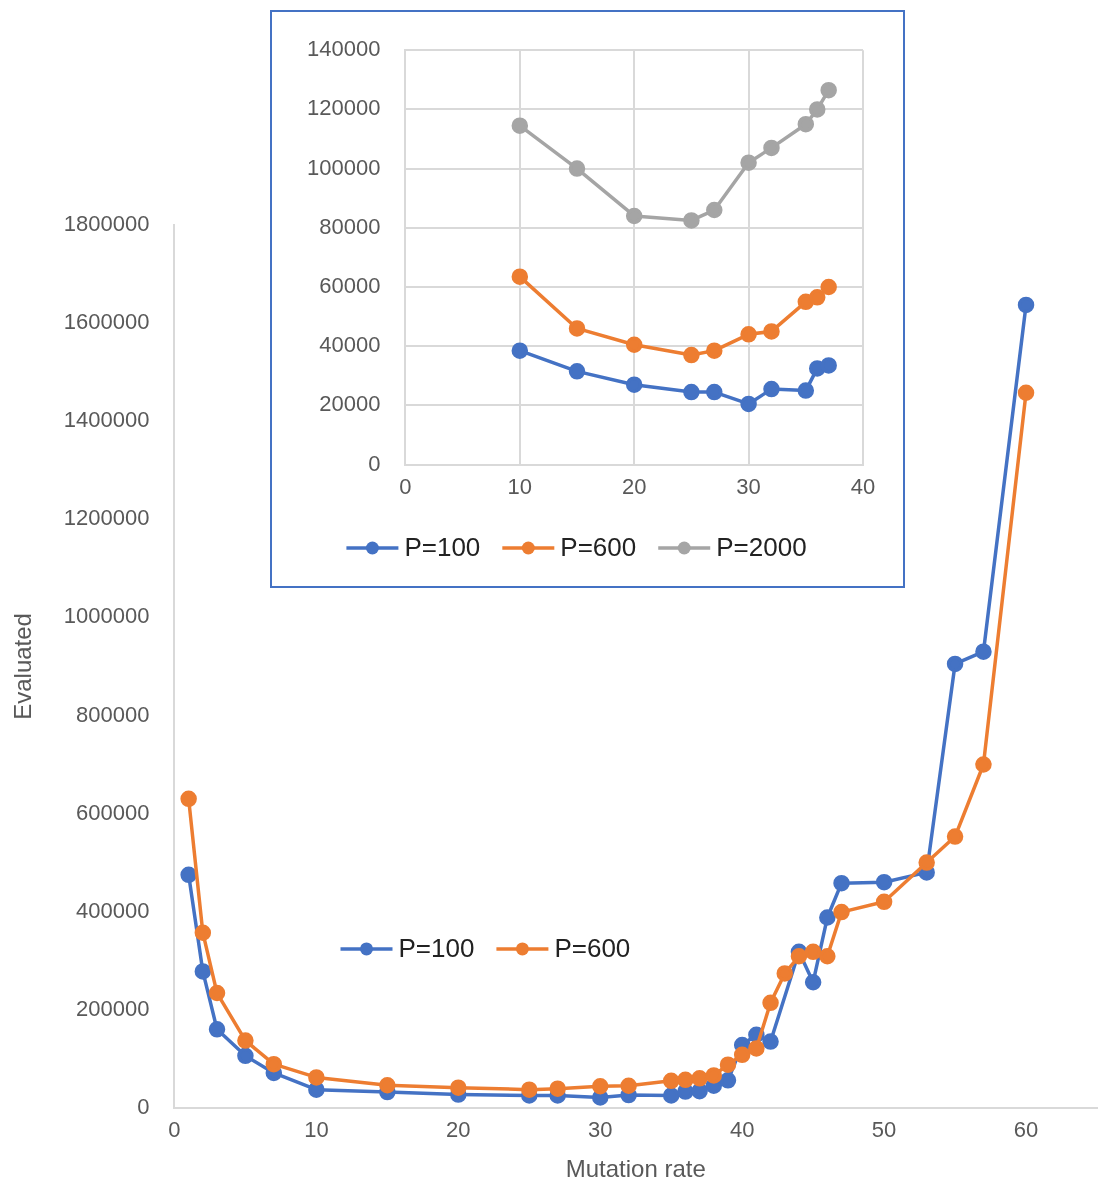 The height and width of the screenshot is (1192, 1107). I want to click on y-tick-label: 1600000, so click(106, 322).